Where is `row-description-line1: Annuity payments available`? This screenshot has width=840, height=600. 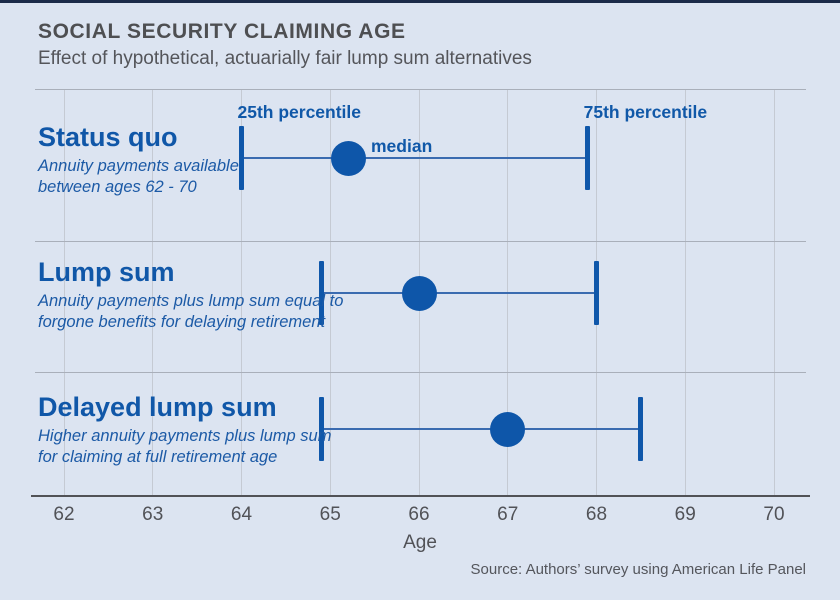
row-description-line1: Annuity payments available is located at coordinates (138, 166).